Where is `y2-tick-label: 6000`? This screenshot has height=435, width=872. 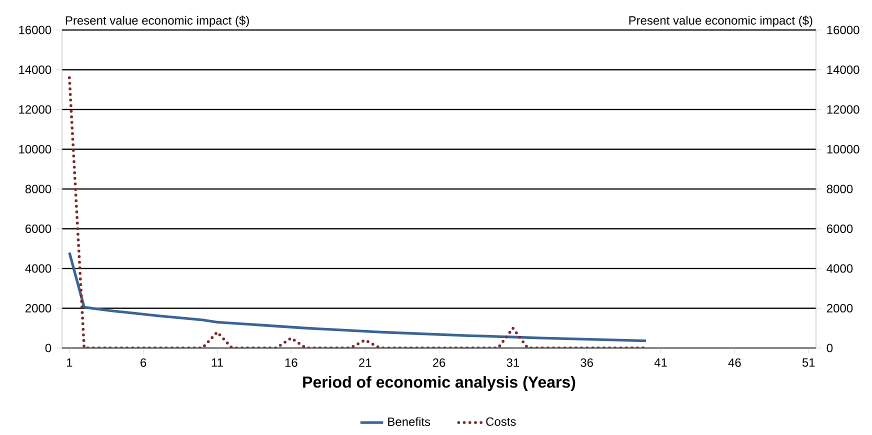
y2-tick-label: 6000 is located at coordinates (839, 228).